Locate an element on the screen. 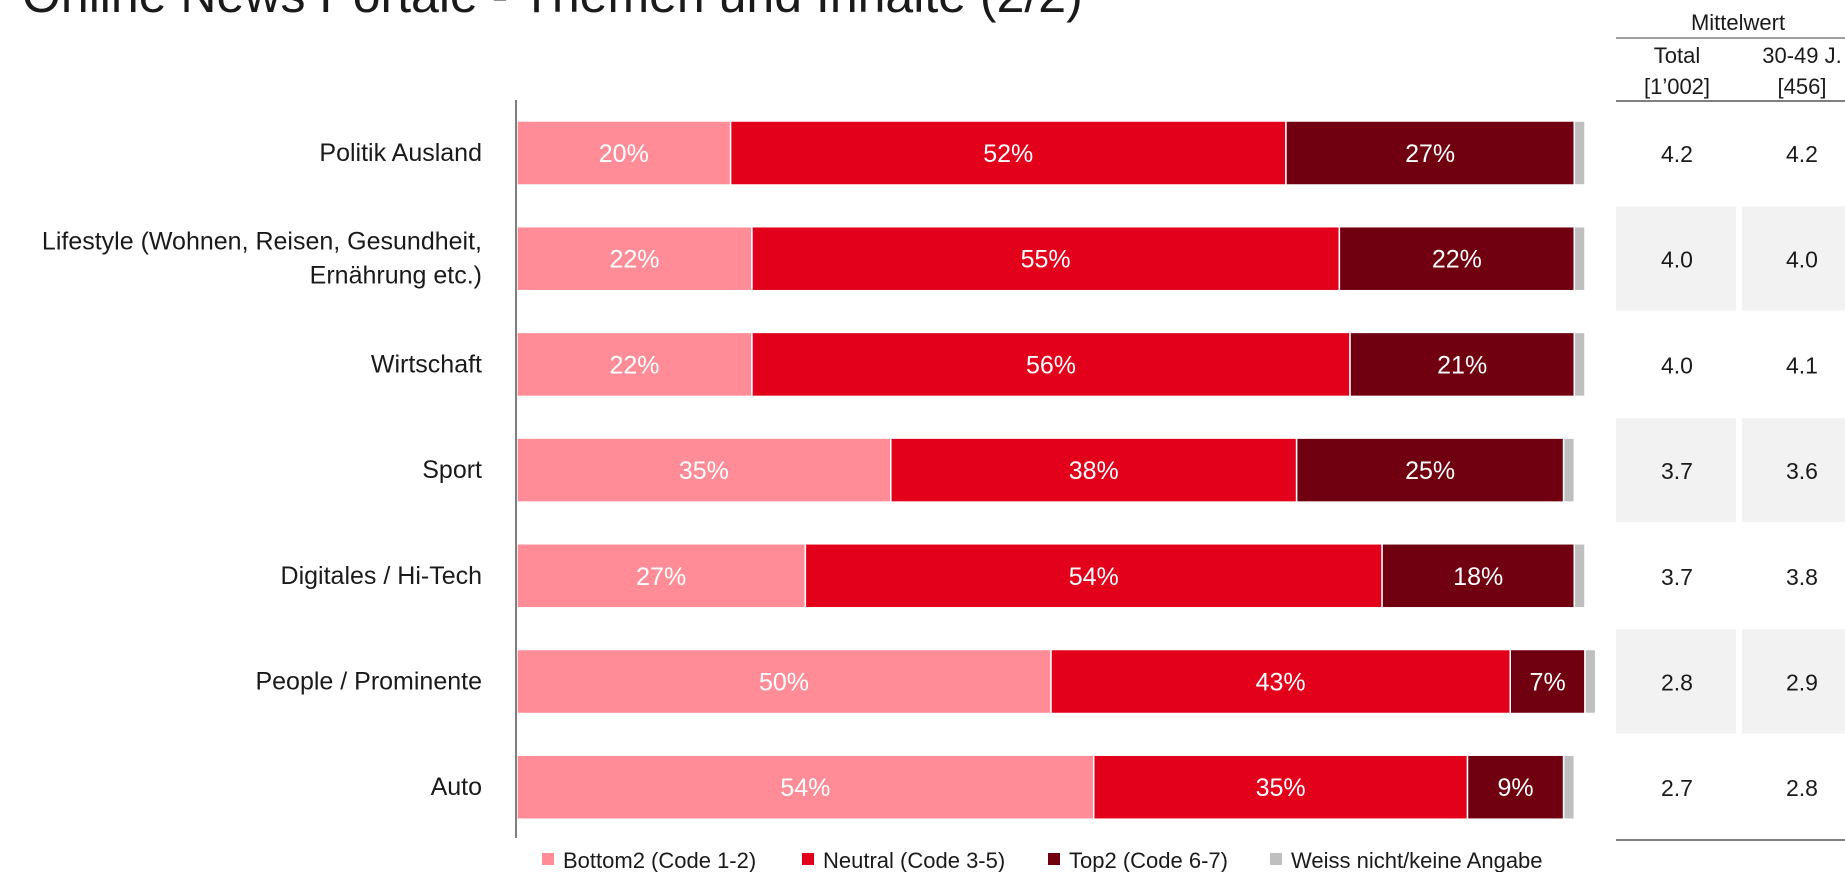 The height and width of the screenshot is (872, 1845). table-column-base: [456] is located at coordinates (1802, 86).